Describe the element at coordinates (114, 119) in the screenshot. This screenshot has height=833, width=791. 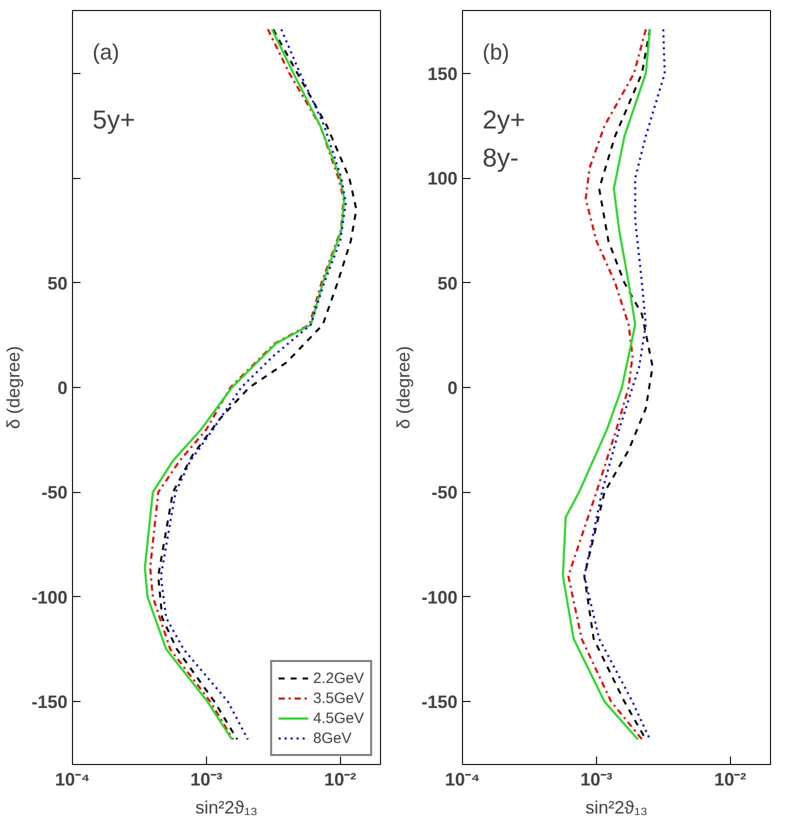
I see `annotation: 5y+` at that location.